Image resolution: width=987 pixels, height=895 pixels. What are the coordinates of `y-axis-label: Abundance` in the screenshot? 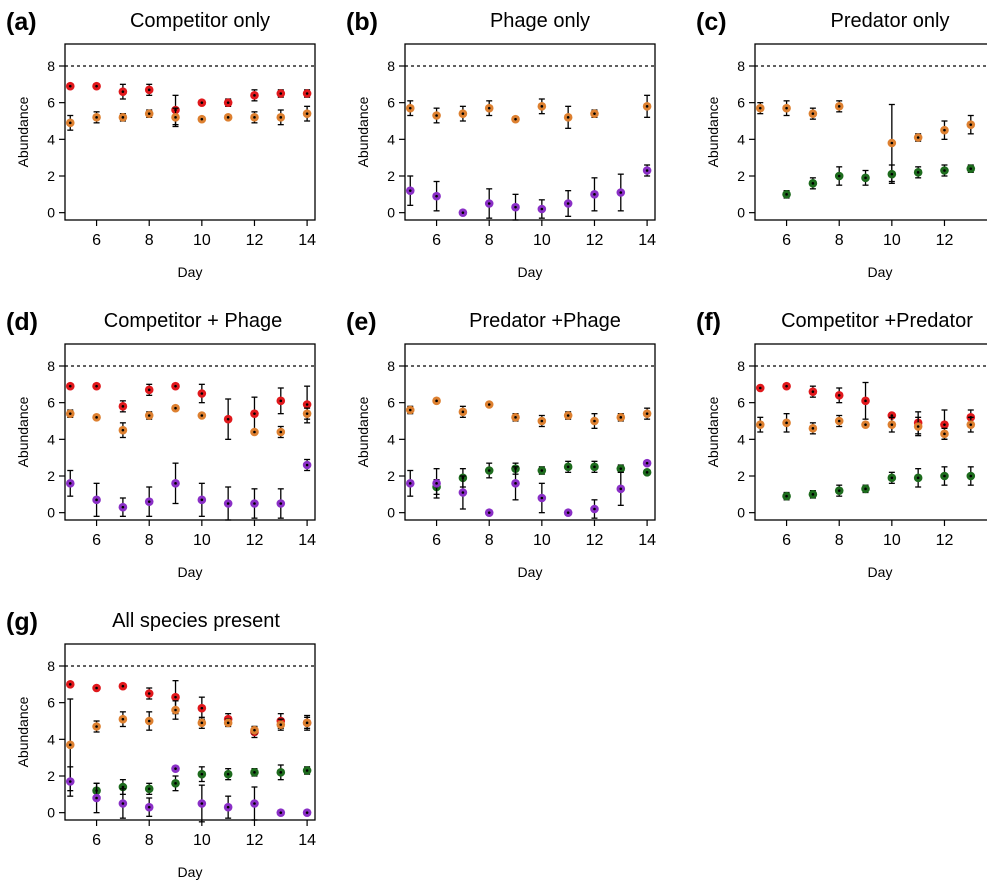 It's located at (363, 131).